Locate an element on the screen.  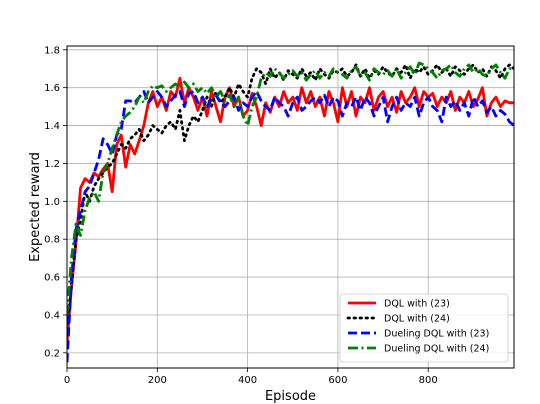
y-tick-label: 0.6 is located at coordinates (52, 278).